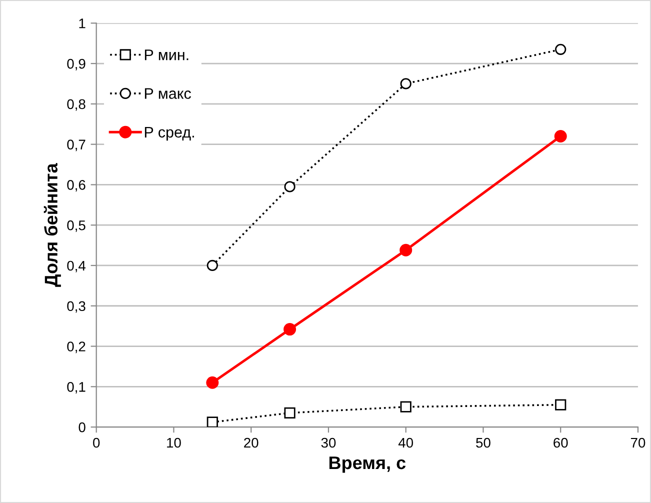 The height and width of the screenshot is (503, 651). I want to click on legend-label: P сред., so click(169, 133).